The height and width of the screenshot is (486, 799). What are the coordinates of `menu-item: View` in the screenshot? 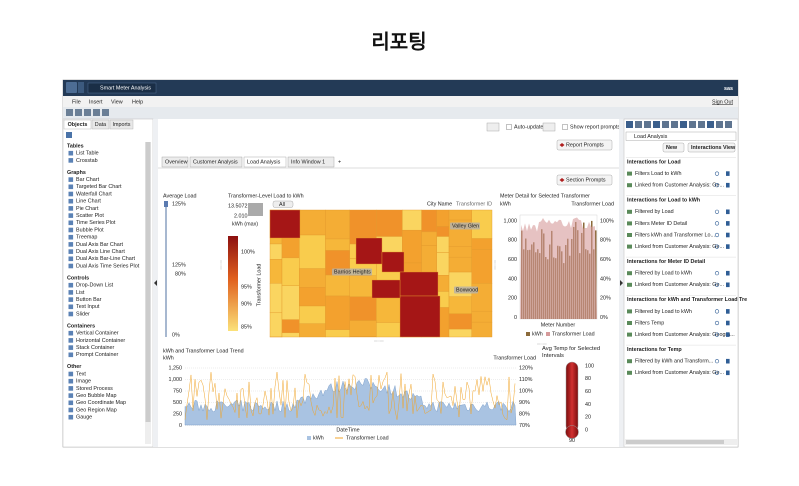 It's located at (117, 102).